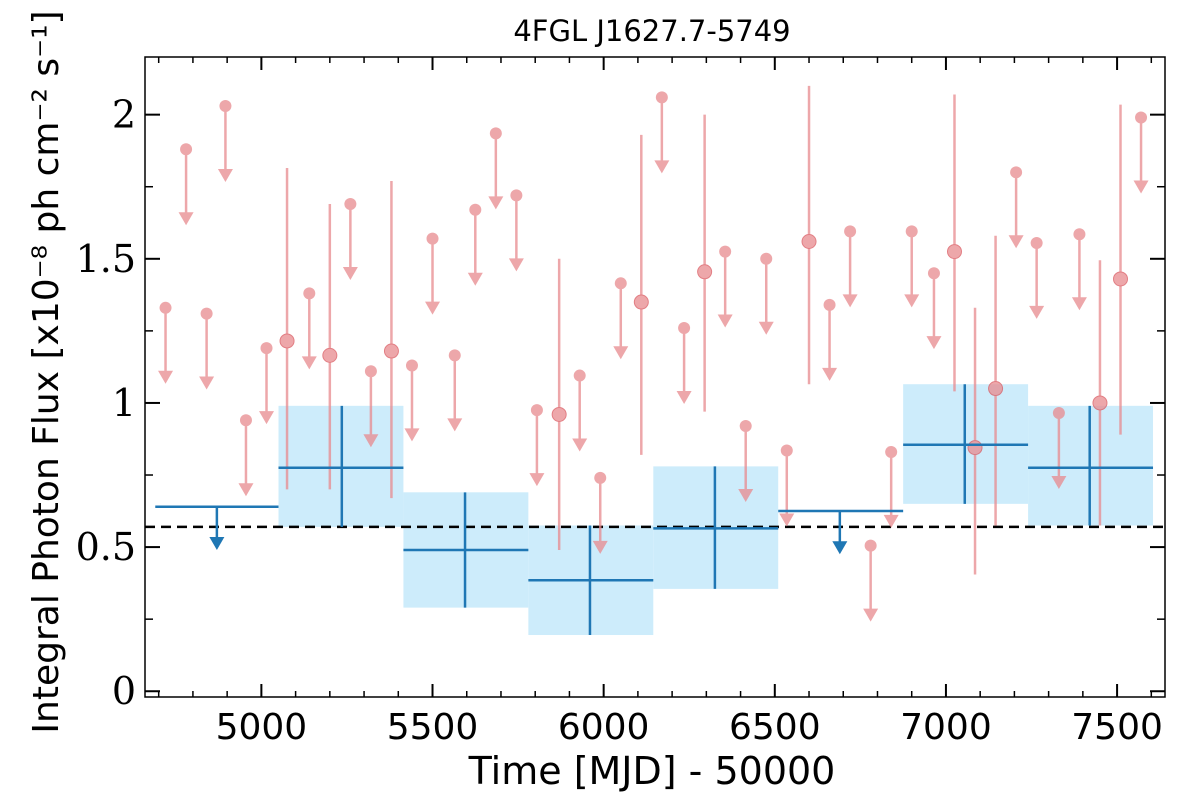 This screenshot has width=1200, height=800. I want to click on x-axis-label: Time [MJD] - 50000, so click(652, 771).